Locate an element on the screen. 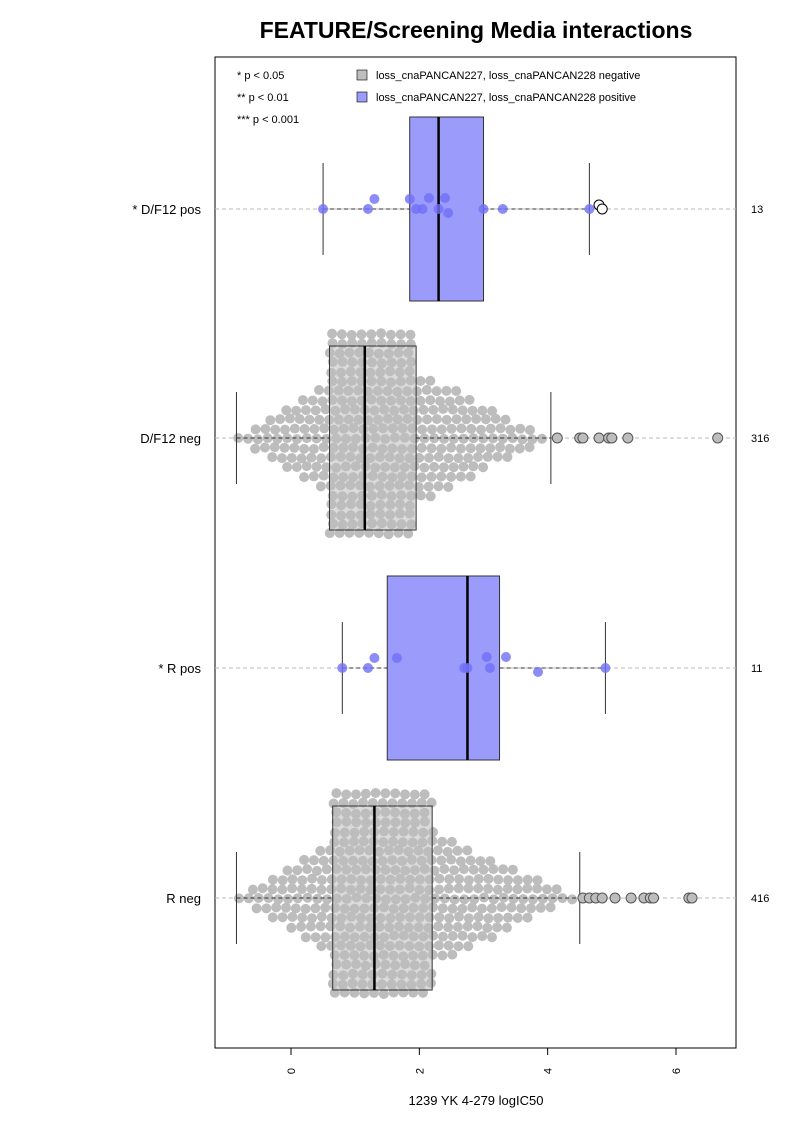 The height and width of the screenshot is (1122, 793). legend-sig-3: *** p < 0.001 is located at coordinates (268, 120).